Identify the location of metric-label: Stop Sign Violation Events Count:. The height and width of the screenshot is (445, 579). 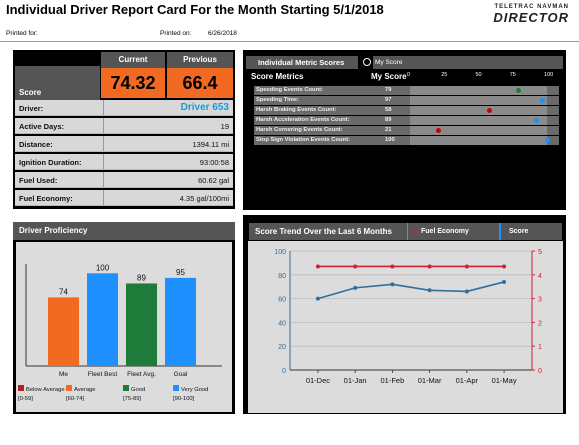
(303, 140).